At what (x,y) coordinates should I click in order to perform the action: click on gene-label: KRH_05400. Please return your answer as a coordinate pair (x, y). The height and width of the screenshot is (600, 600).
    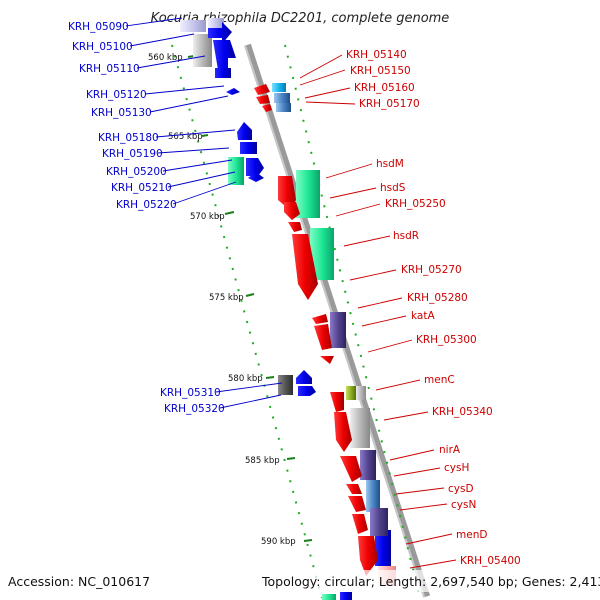
    Looking at the image, I should click on (490, 561).